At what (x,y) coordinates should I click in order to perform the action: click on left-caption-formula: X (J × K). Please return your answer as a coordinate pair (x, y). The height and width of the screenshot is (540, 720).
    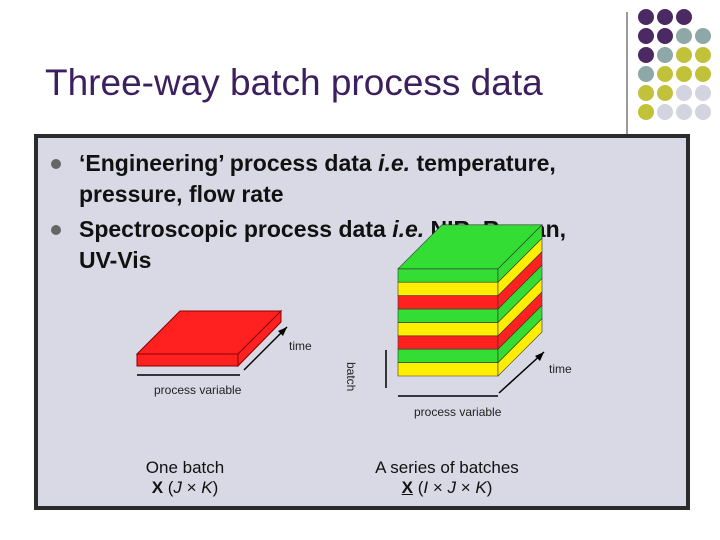
    Looking at the image, I should click on (185, 488).